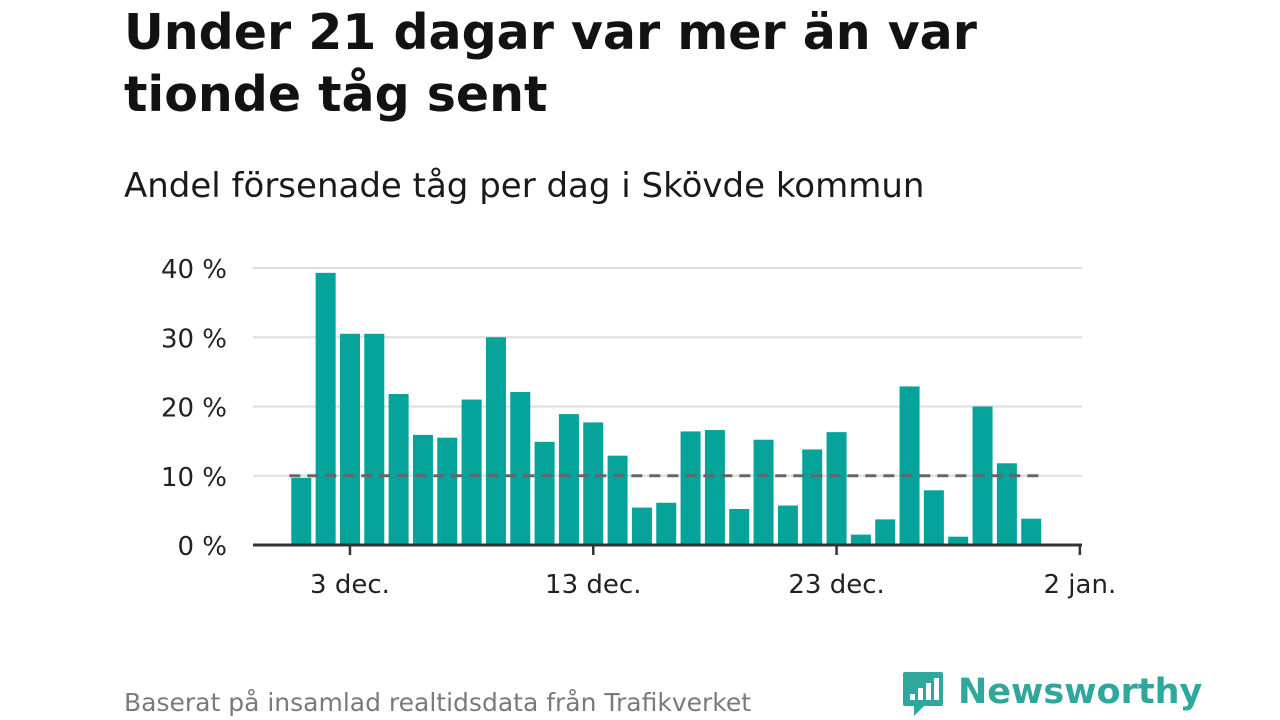  I want to click on x-tick-label: 2 jan., so click(1080, 585).